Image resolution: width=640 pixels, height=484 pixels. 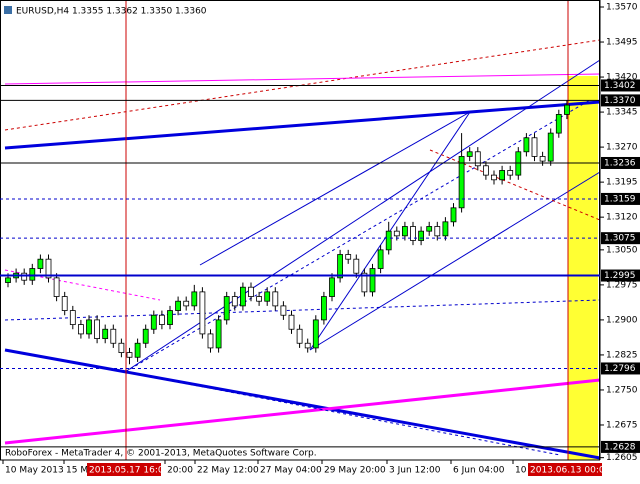 I want to click on y-tick-label: 1.2605, so click(x=622, y=458).